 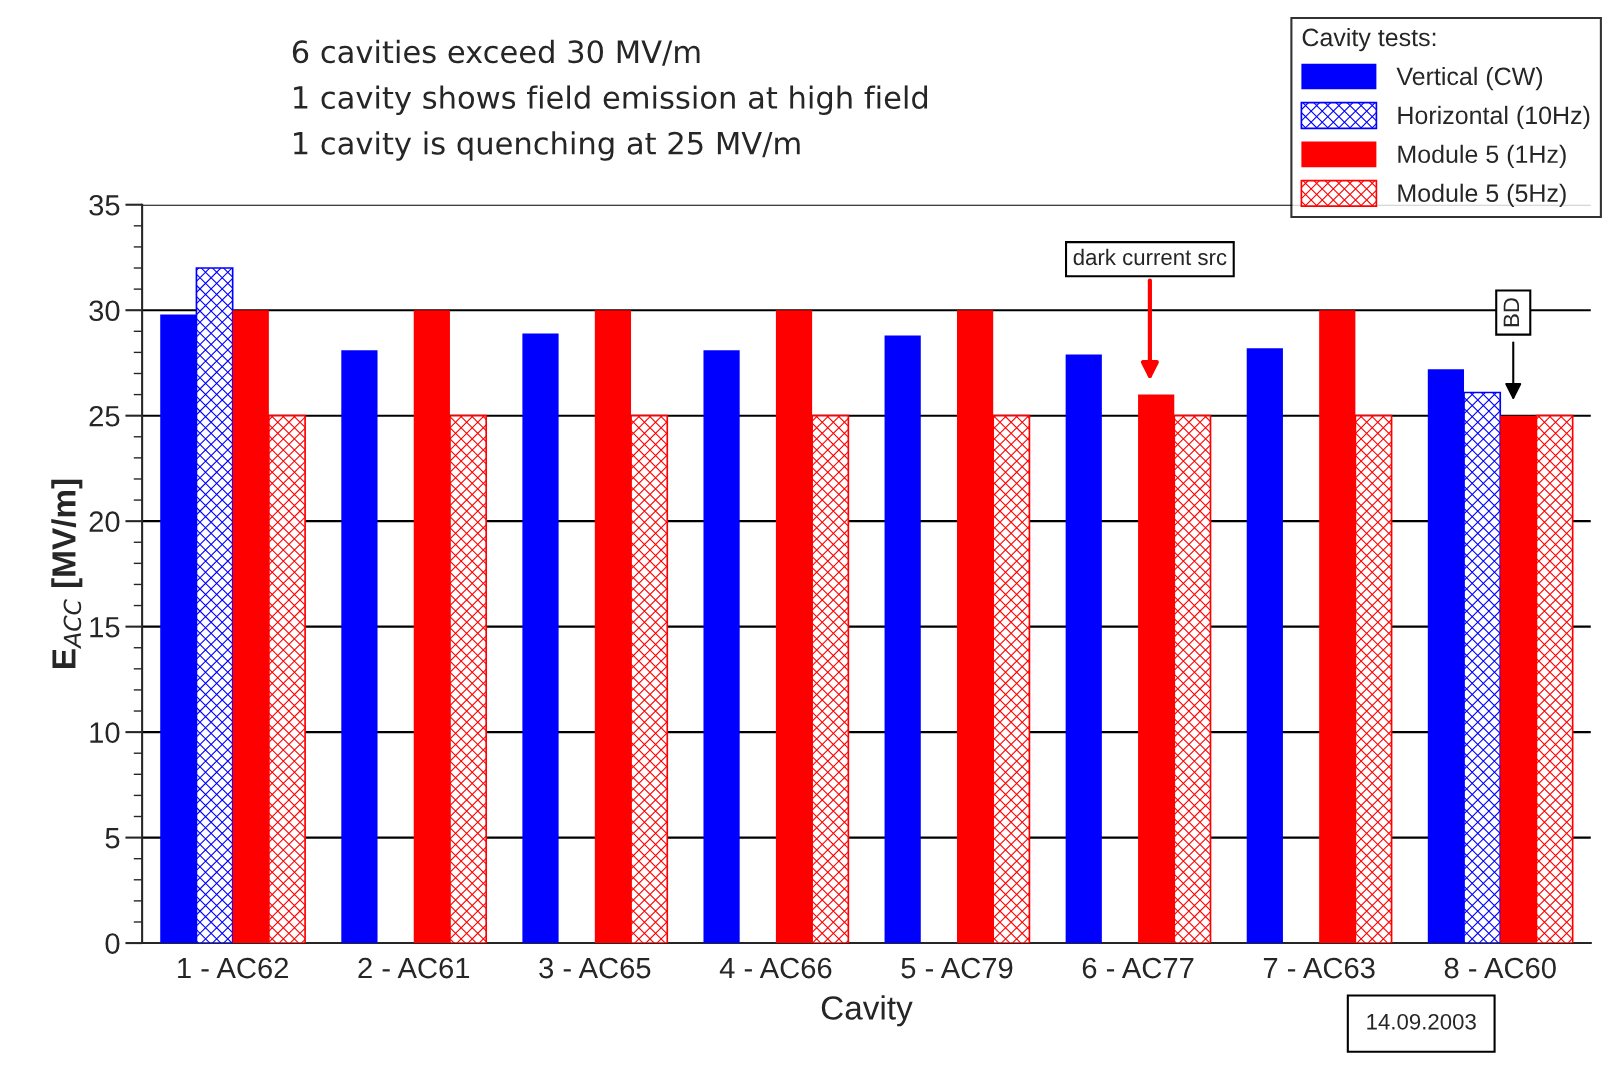 I want to click on y-tick-label: 30, so click(x=104, y=311).